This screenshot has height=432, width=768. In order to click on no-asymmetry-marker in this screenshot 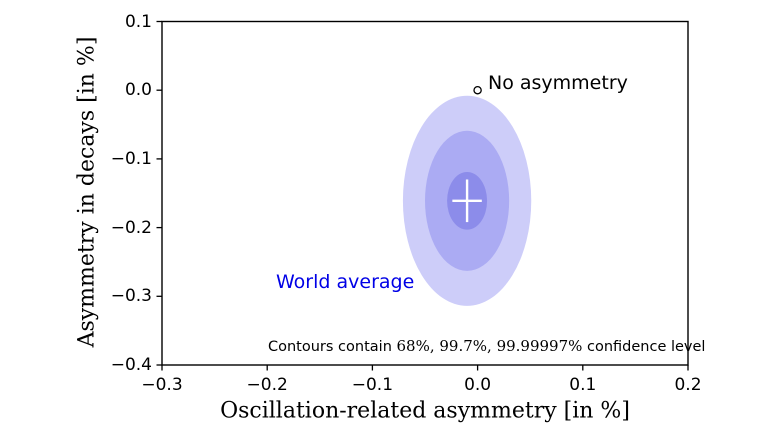, I will do `click(477, 90)`.